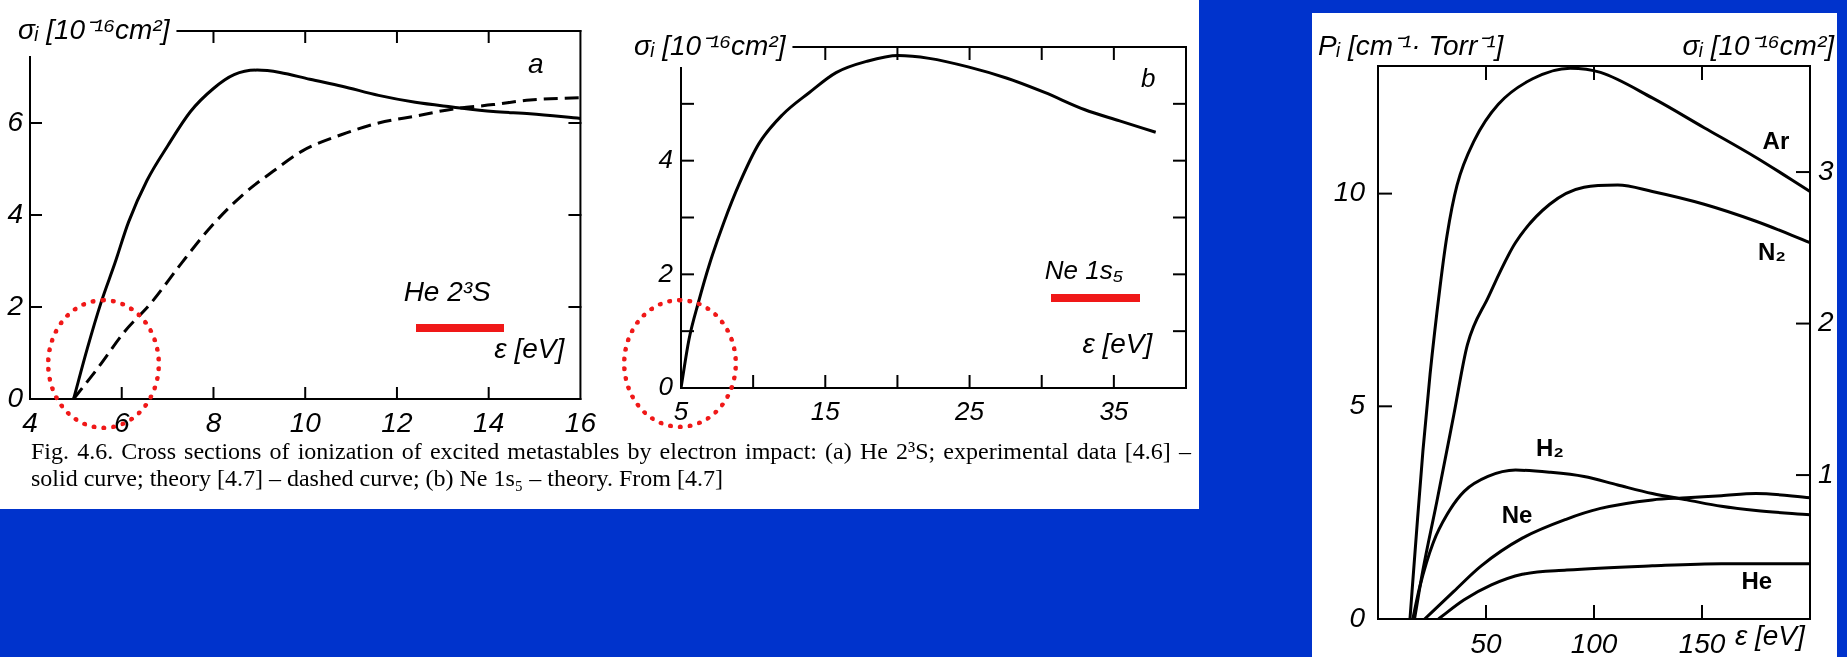 This screenshot has height=657, width=1847. I want to click on x-tick-label: 100, so click(1594, 642).